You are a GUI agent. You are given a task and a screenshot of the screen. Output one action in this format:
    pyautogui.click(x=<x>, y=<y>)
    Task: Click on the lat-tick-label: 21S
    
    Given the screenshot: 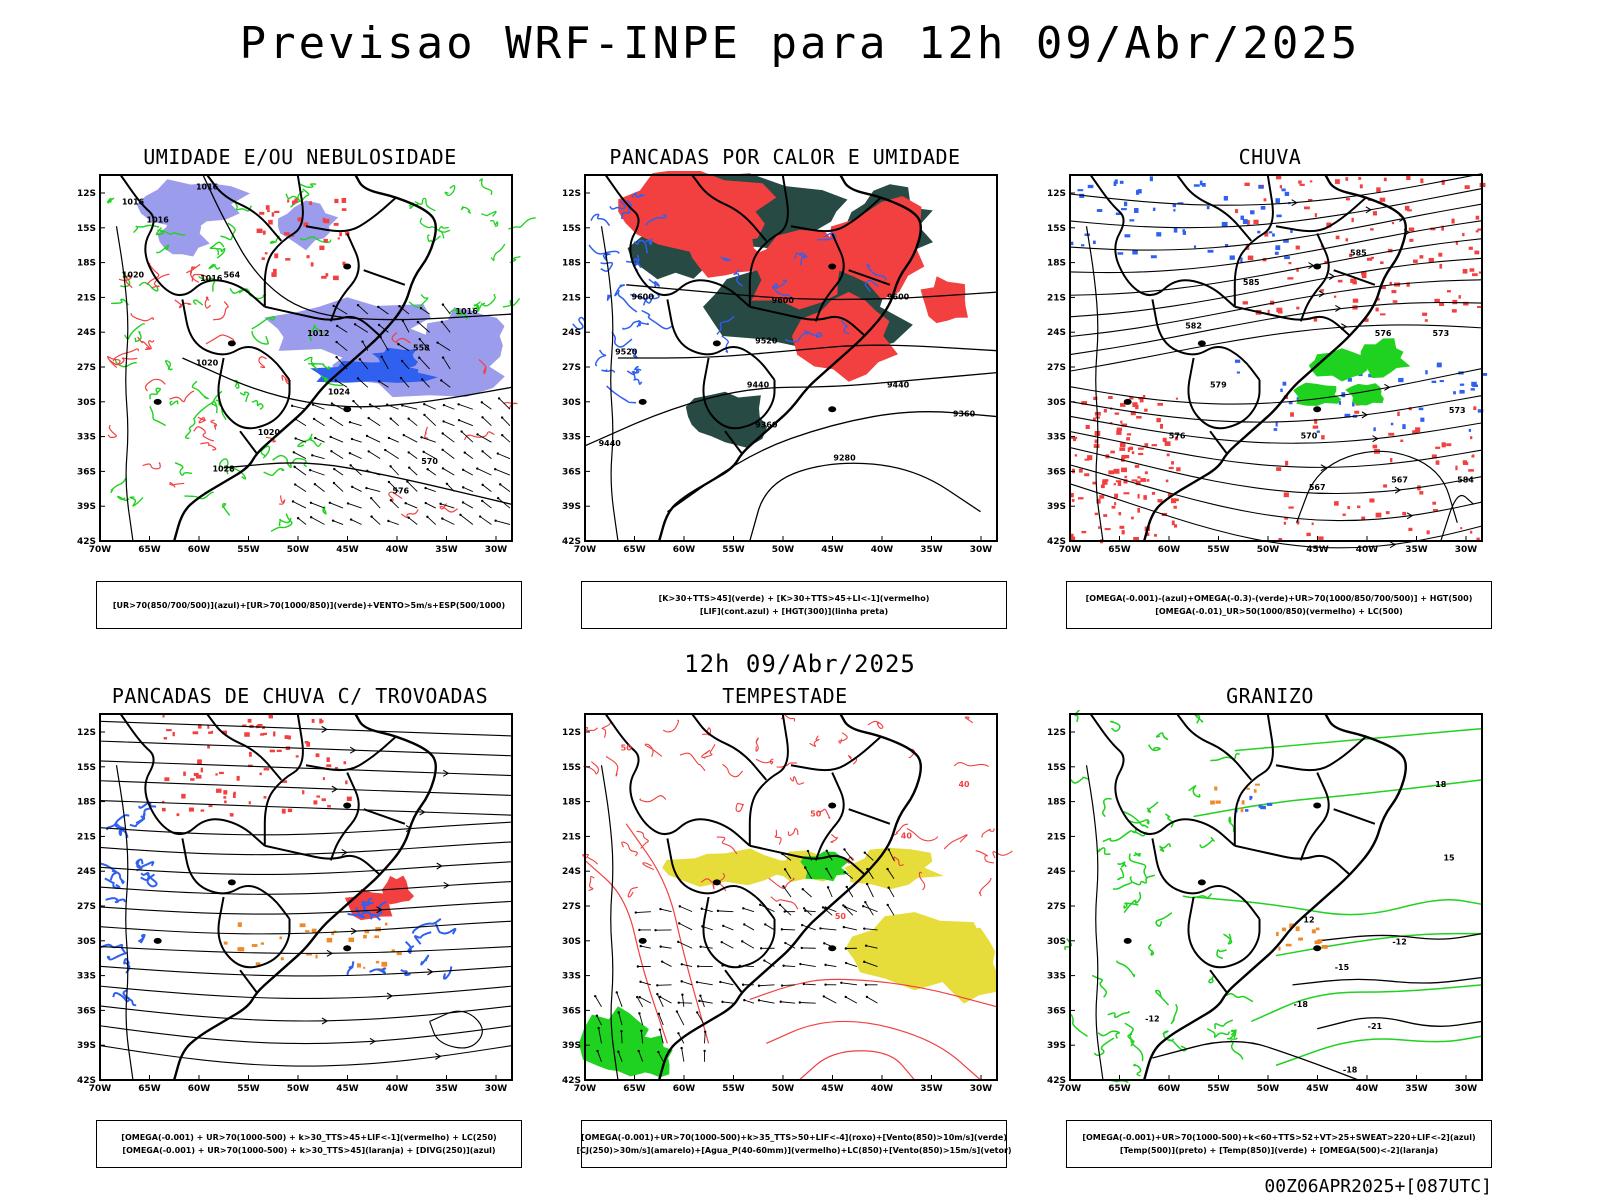 What is the action you would take?
    pyautogui.click(x=1056, y=837)
    